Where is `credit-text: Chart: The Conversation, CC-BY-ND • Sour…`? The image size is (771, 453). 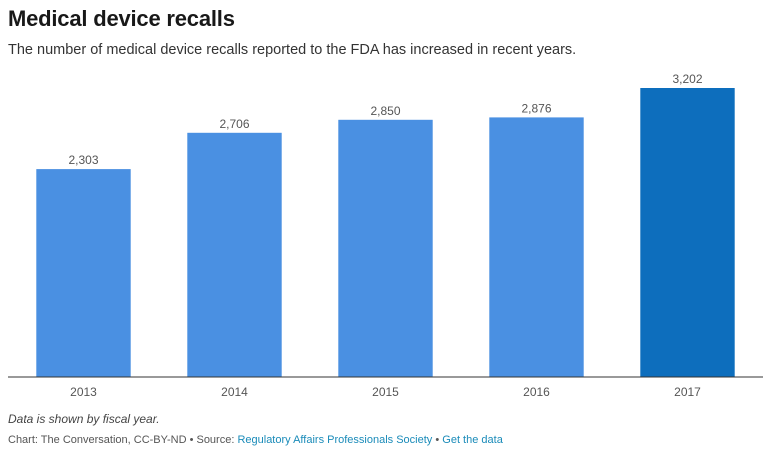 credit-text: Chart: The Conversation, CC-BY-ND • Sour… is located at coordinates (123, 440).